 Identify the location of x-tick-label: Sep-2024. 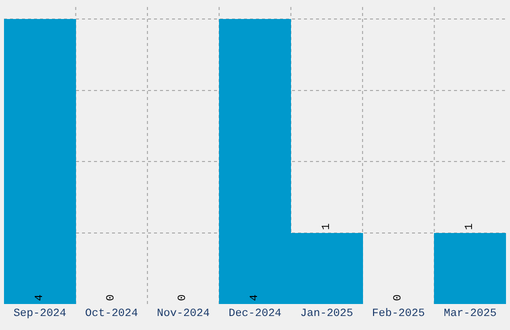
(40, 314).